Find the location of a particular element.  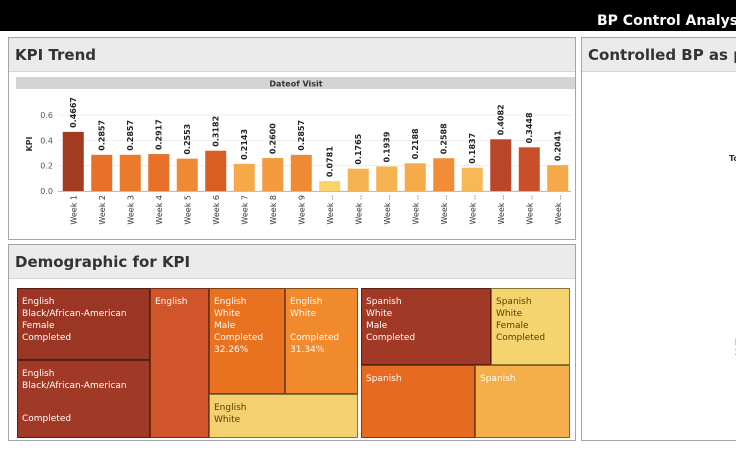

x-tick-label: Week 9 is located at coordinates (301, 210).